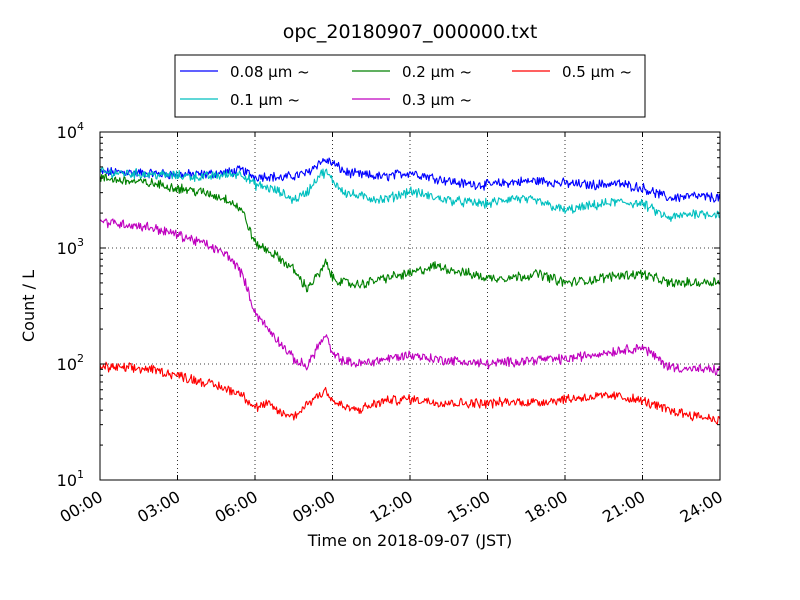  I want to click on legend-label-2: 0.2 μm ~, so click(437, 72).